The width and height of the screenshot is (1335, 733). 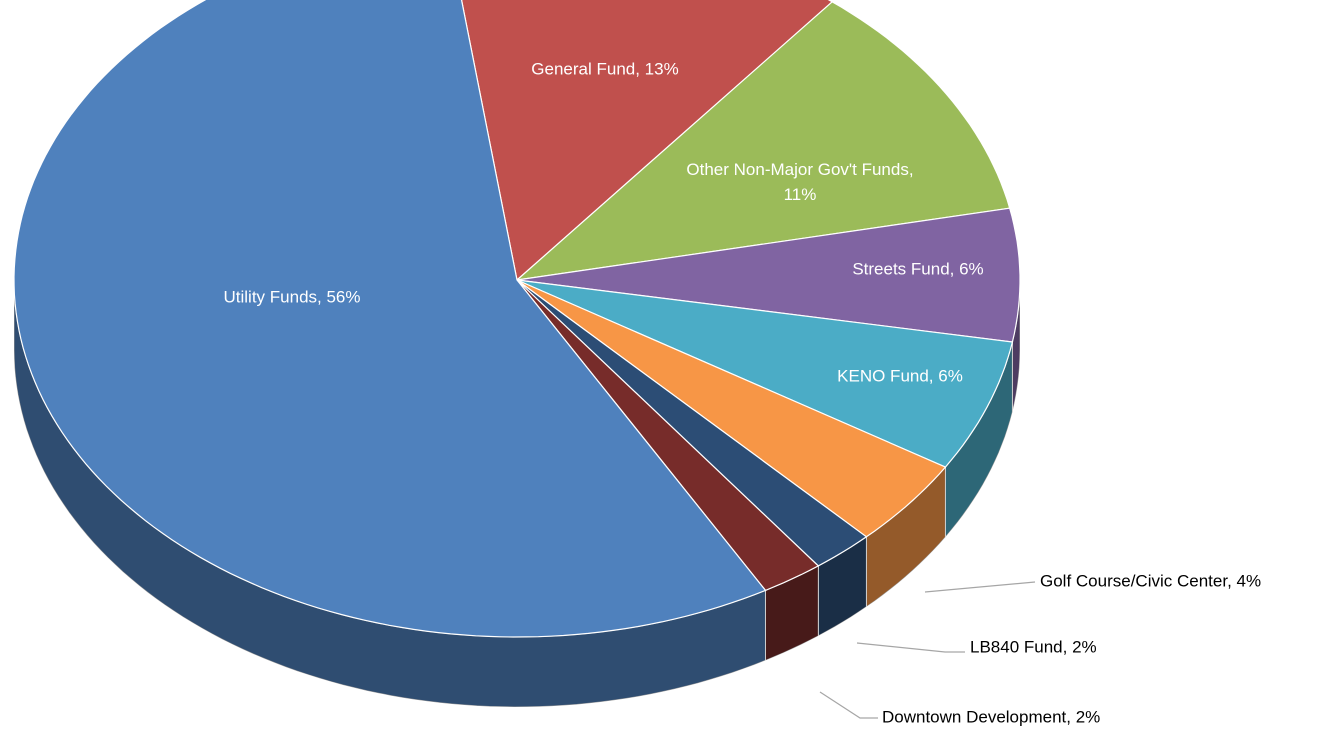 I want to click on data-label: Golf Course/Civic Center, 4%, so click(x=1150, y=580).